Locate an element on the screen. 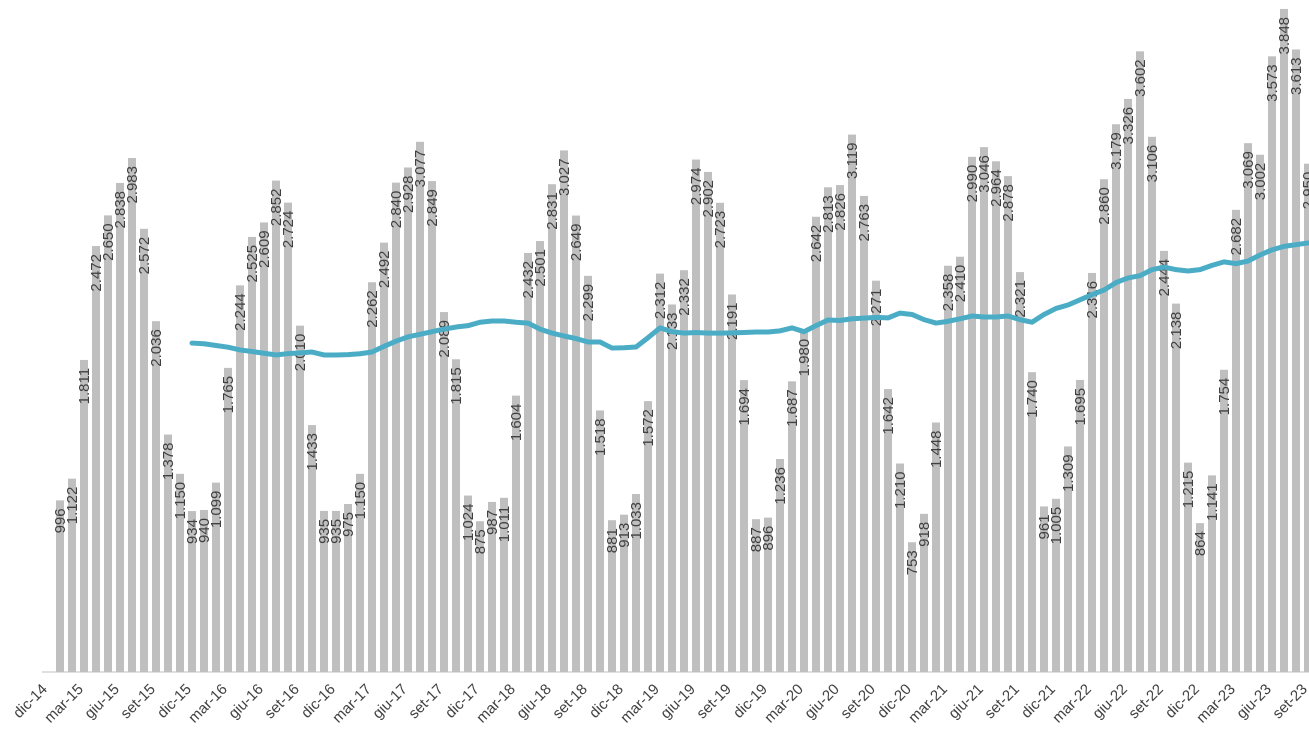 This screenshot has width=1309, height=752. data-label: 1.694 is located at coordinates (744, 407).